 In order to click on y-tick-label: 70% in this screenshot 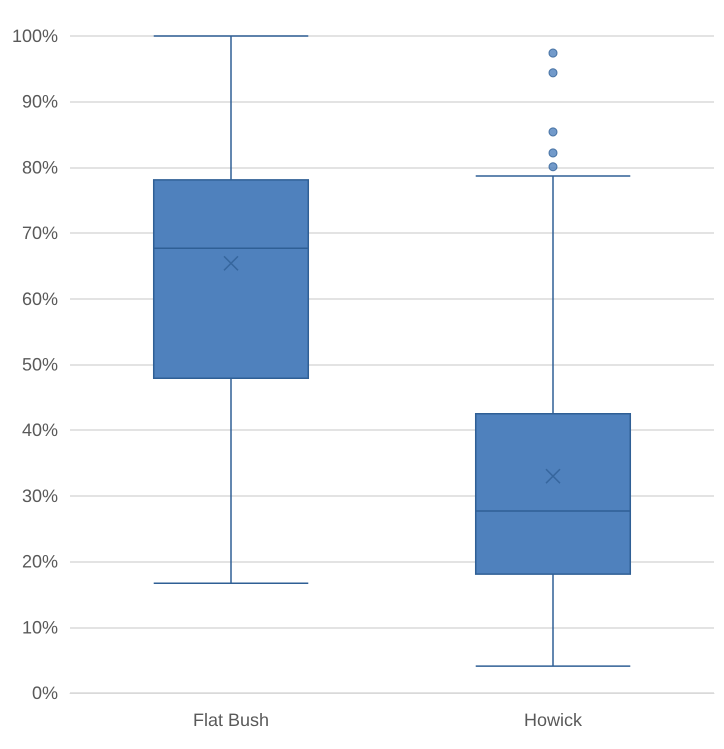, I will do `click(40, 233)`.